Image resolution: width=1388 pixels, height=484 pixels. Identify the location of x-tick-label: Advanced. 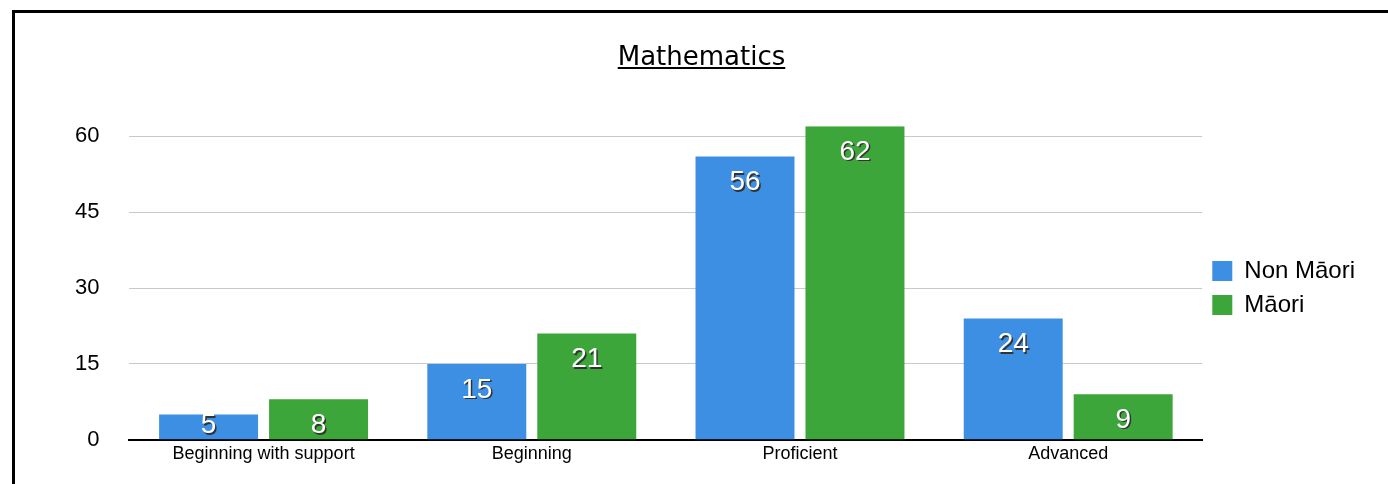
(1068, 452).